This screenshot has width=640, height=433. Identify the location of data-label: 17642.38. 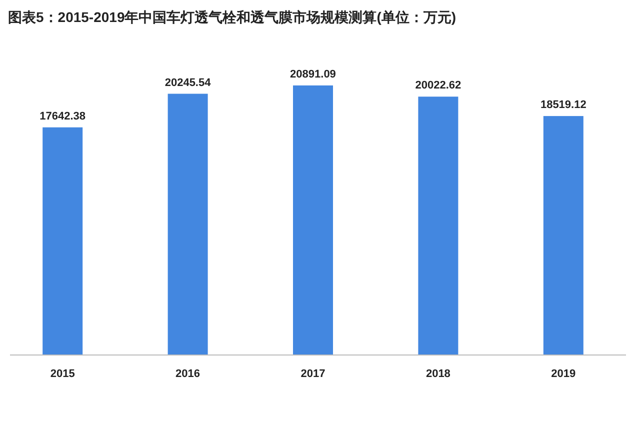
(63, 116).